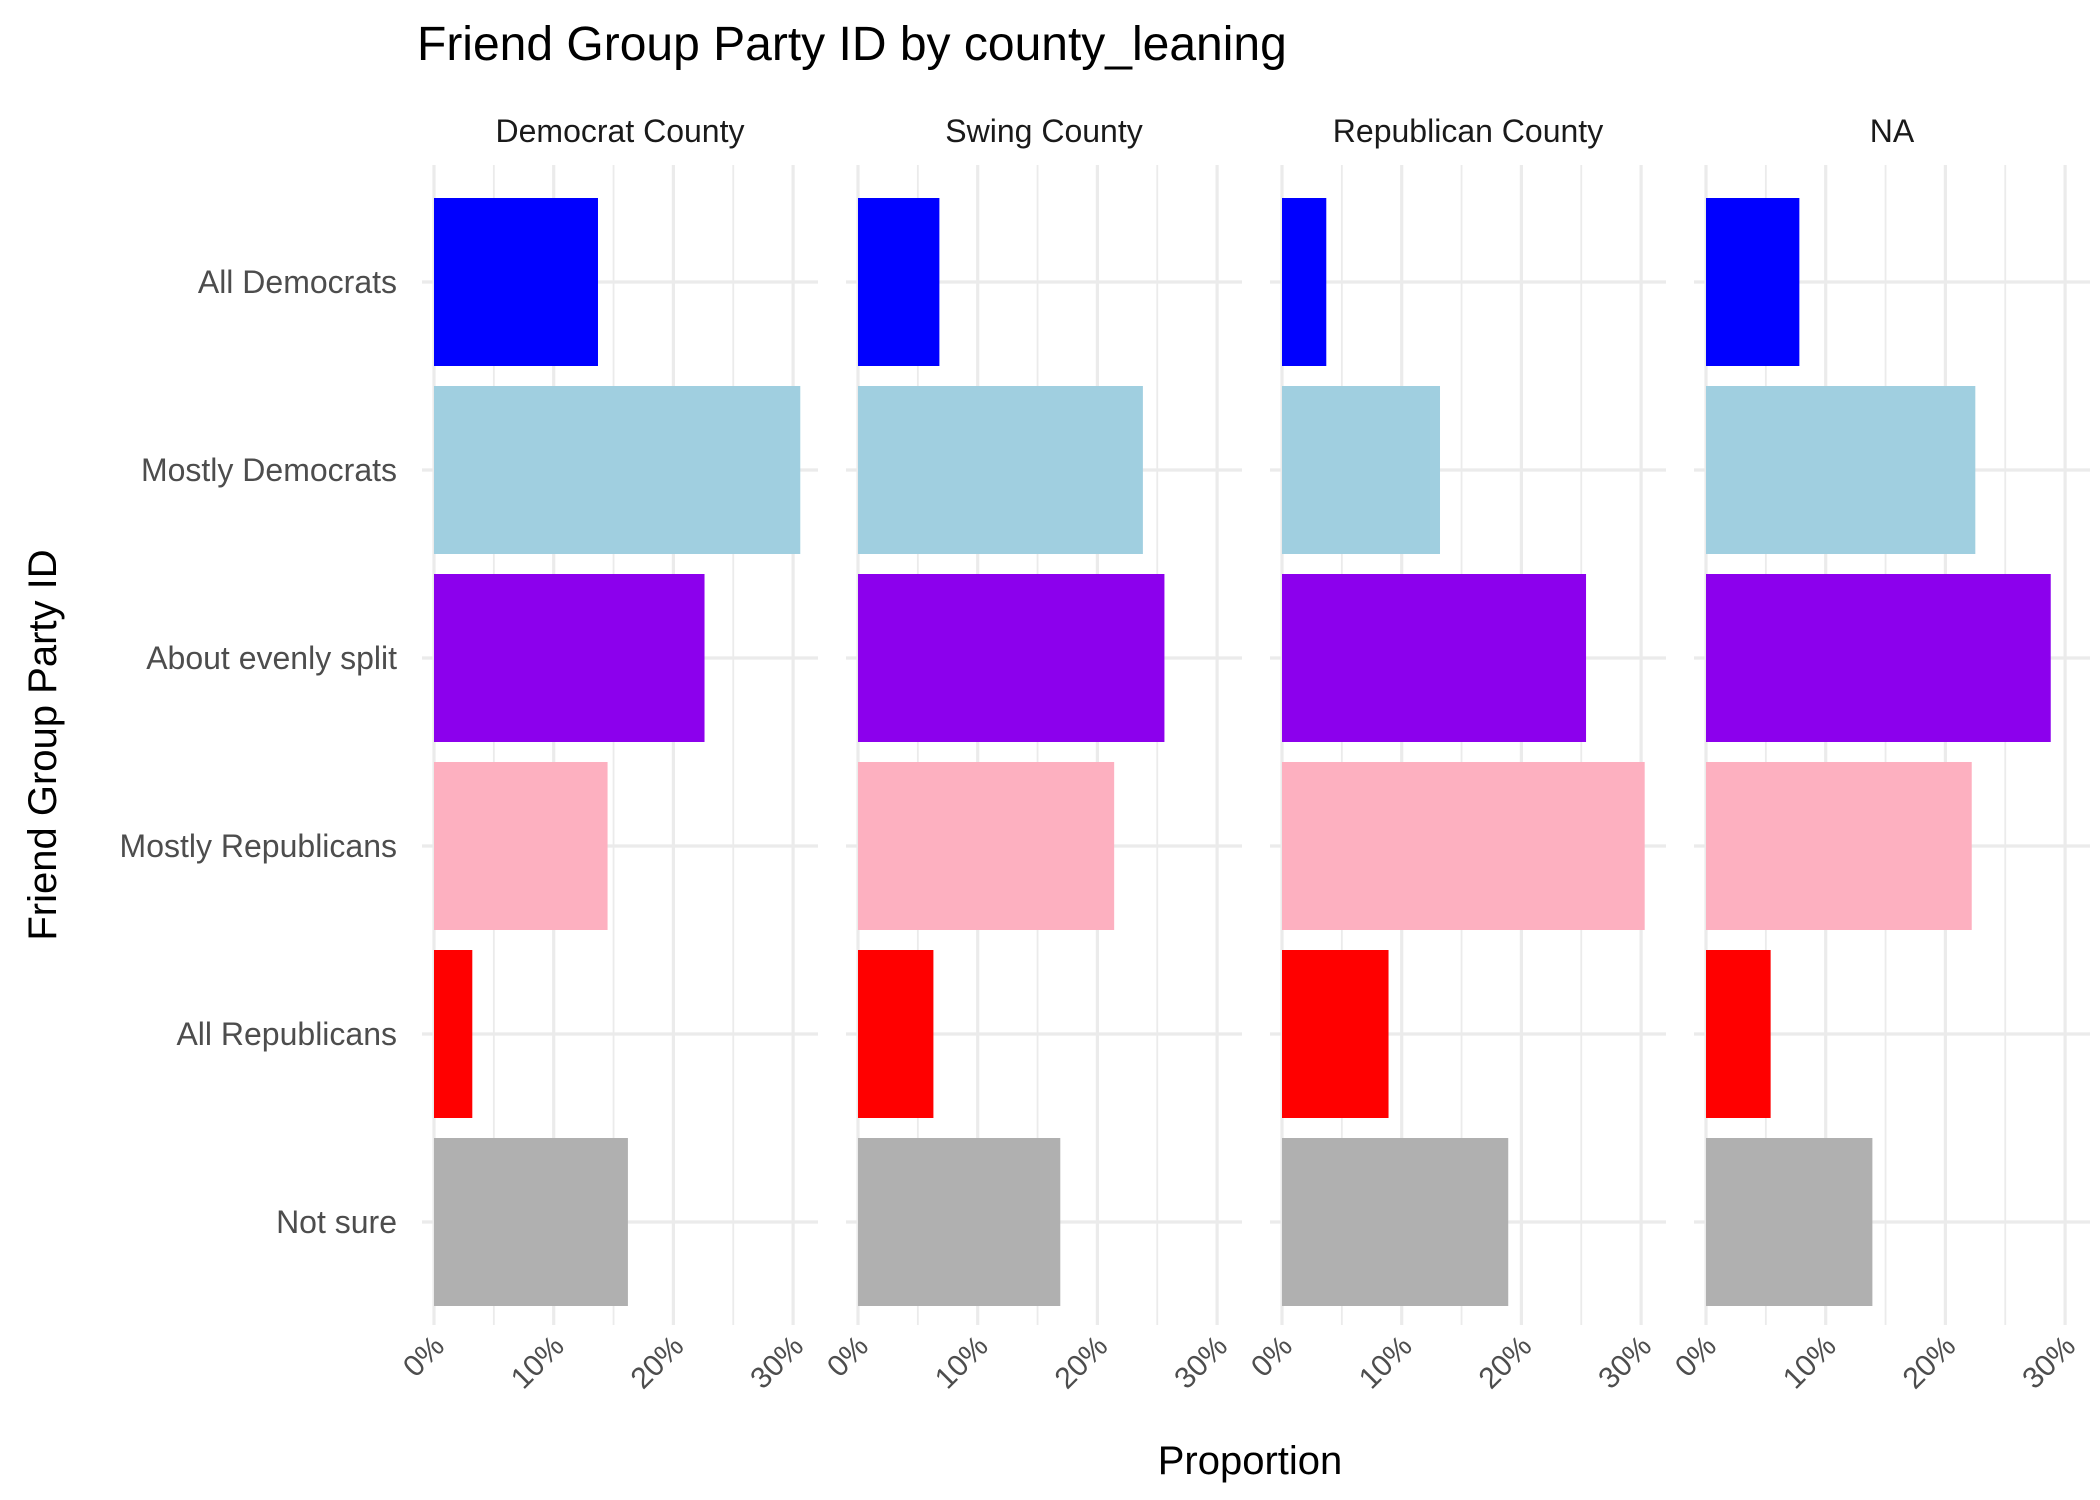 The width and height of the screenshot is (2100, 1500). Describe the element at coordinates (1304, 282) in the screenshot. I see `bar-republican-county-all-democrats` at that location.